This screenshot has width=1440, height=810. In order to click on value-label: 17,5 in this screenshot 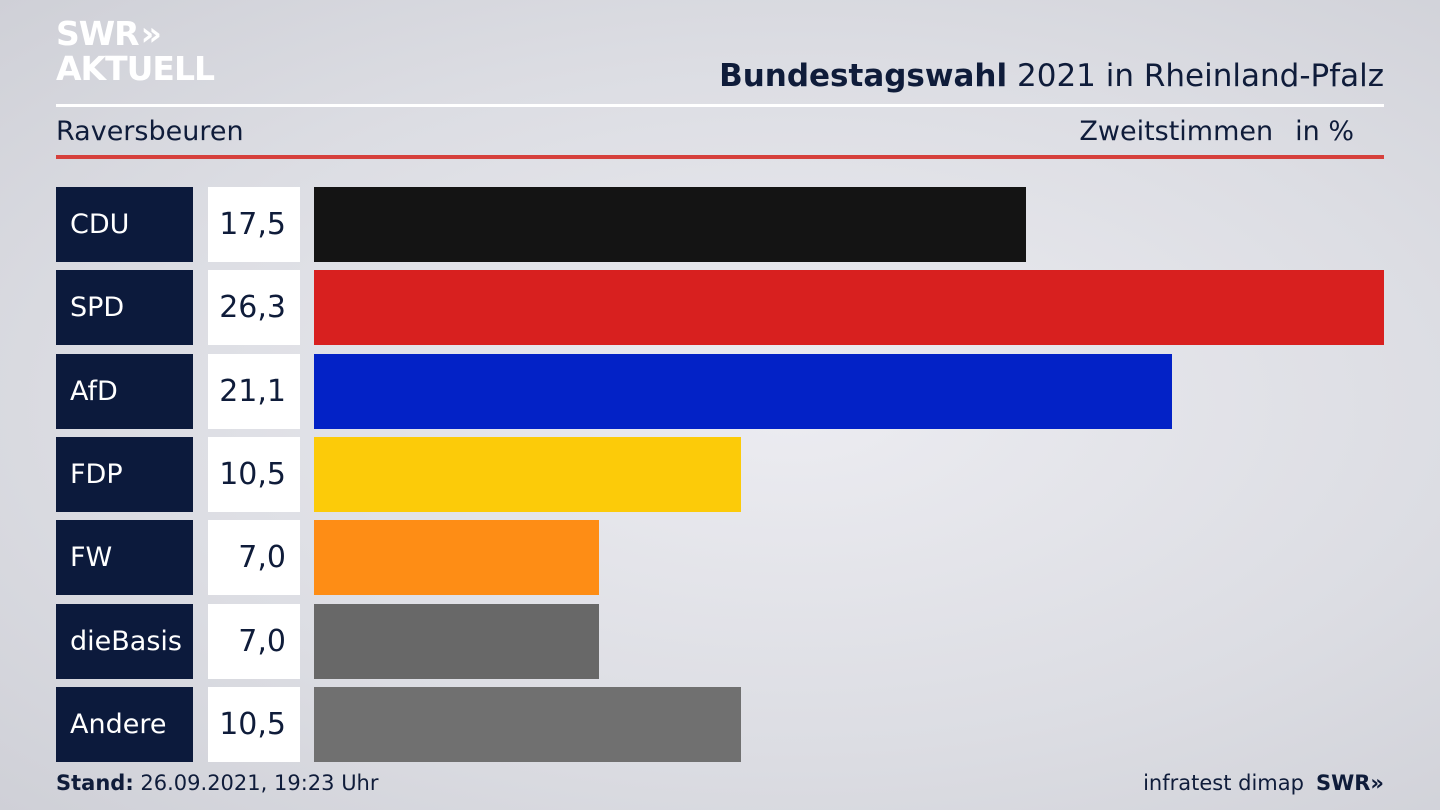, I will do `click(254, 224)`.